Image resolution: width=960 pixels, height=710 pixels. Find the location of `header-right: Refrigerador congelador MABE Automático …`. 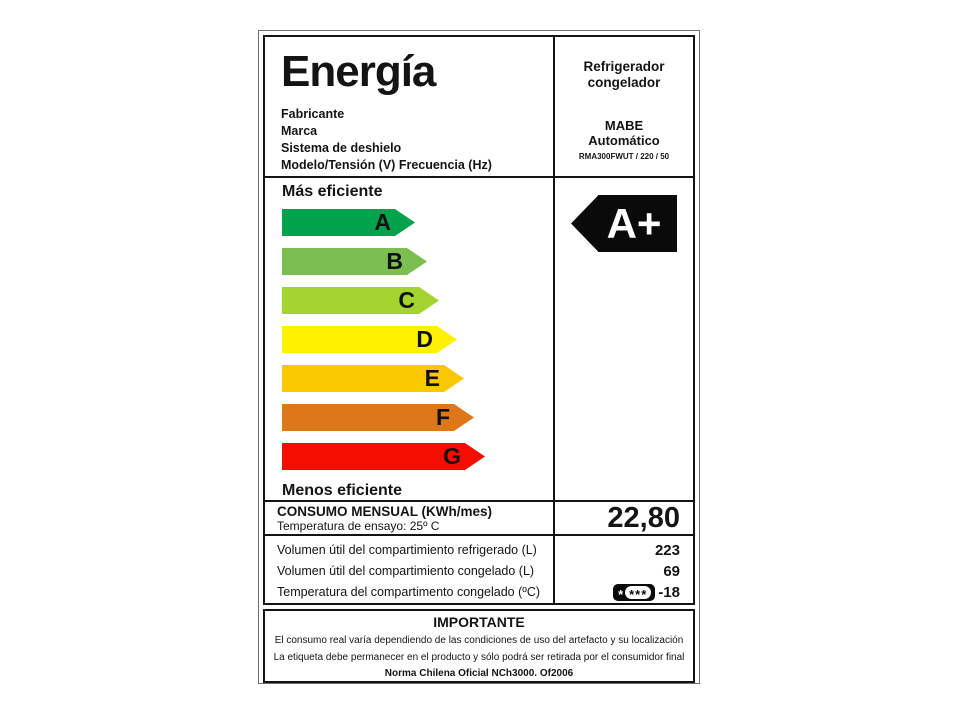

header-right: Refrigerador congelador MABE Automático … is located at coordinates (624, 106).